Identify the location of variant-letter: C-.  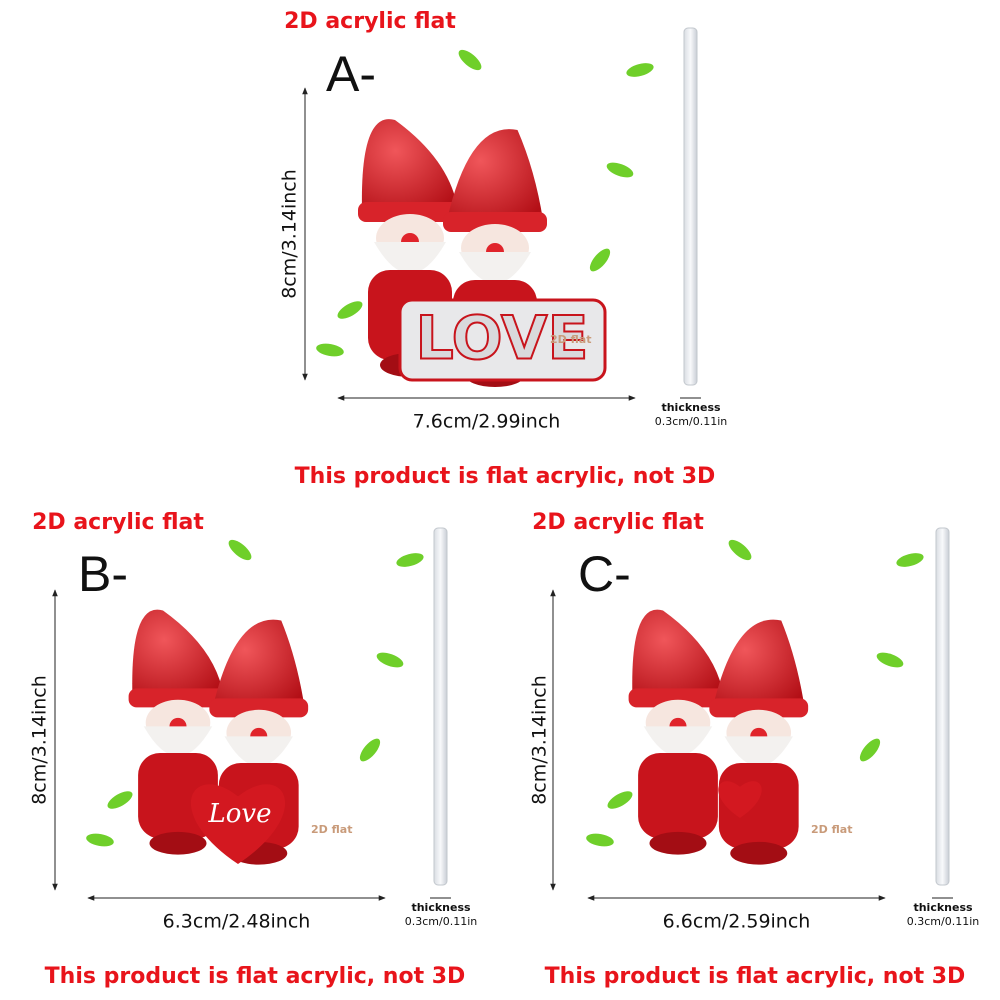
(604, 574).